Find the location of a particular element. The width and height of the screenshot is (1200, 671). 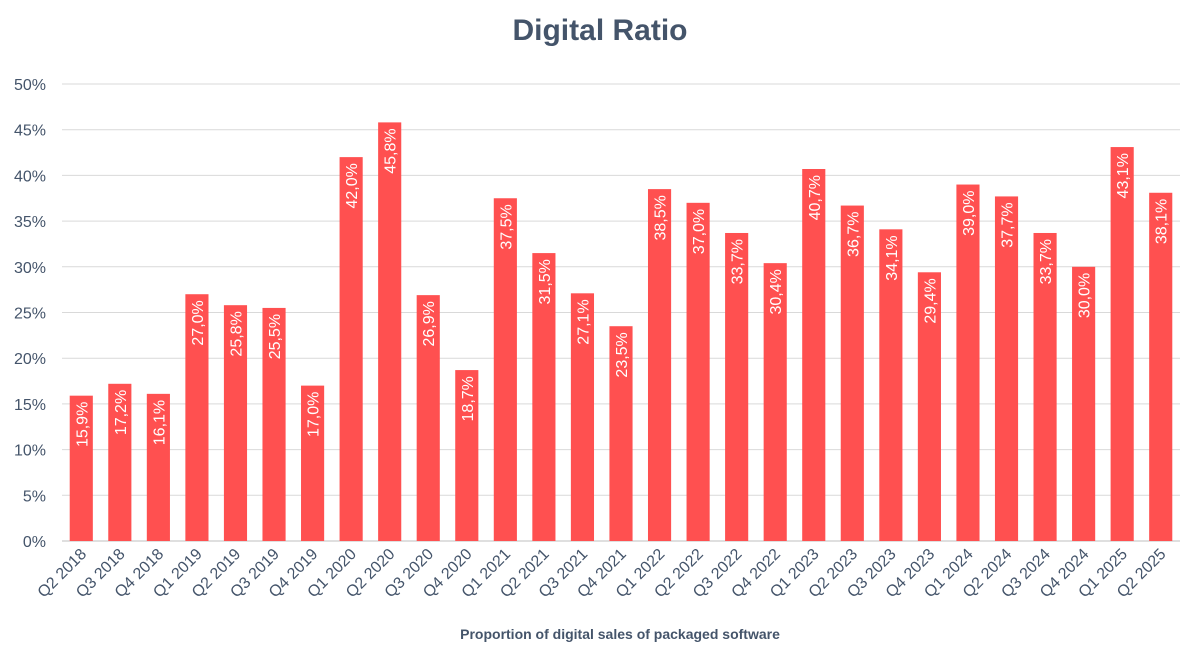

y-tick-label: 15% is located at coordinates (30, 405).